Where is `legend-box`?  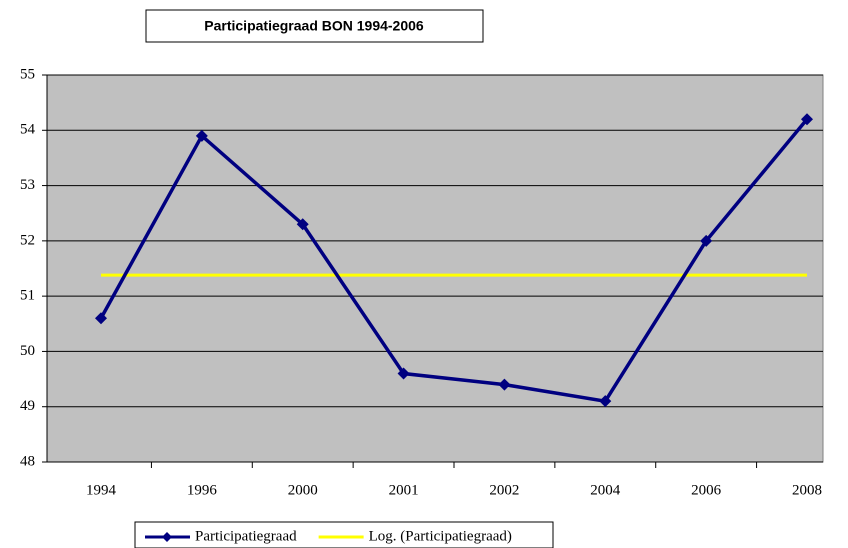 legend-box is located at coordinates (344, 534).